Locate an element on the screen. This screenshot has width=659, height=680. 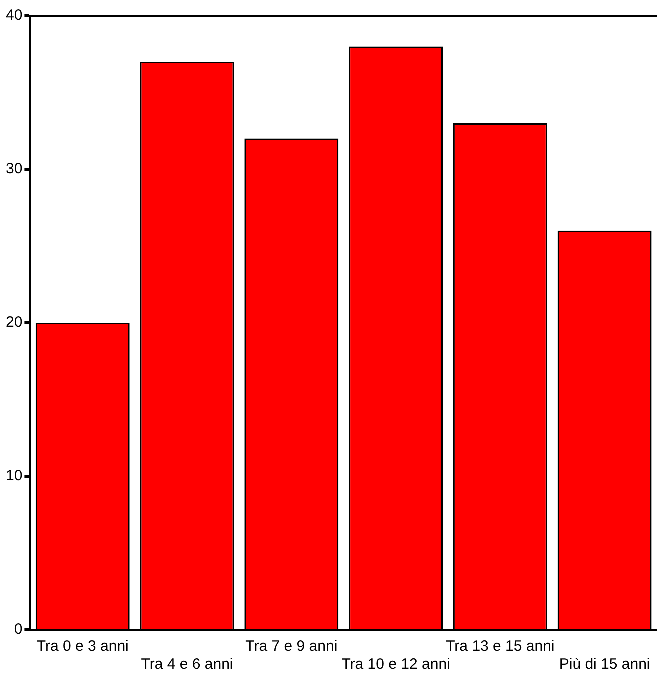
x-tick-label: Più di 15 anni is located at coordinates (604, 665).